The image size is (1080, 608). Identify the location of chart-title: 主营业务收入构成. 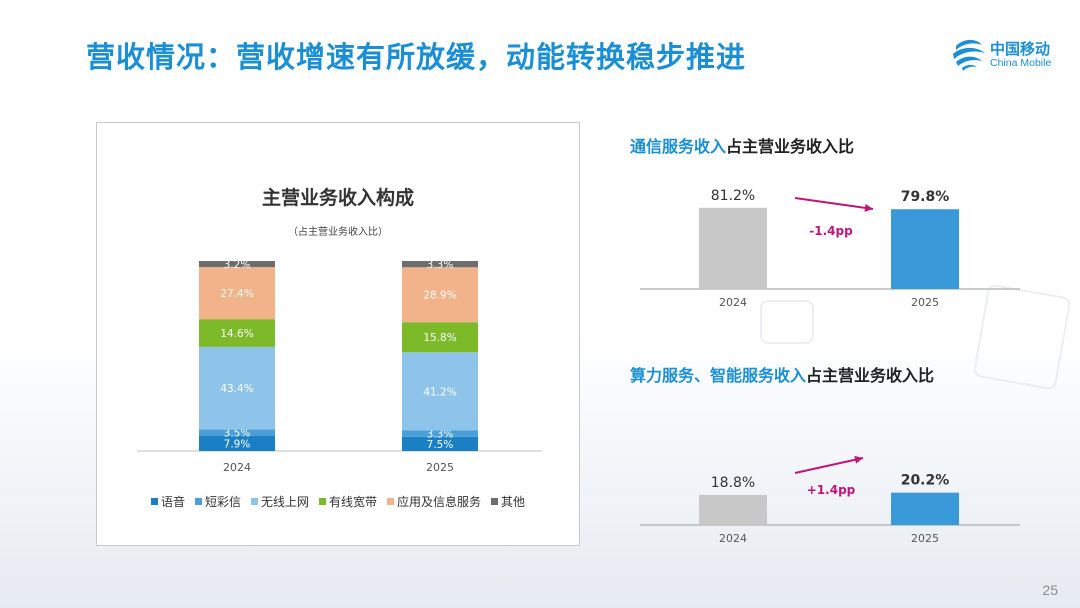
(337, 198).